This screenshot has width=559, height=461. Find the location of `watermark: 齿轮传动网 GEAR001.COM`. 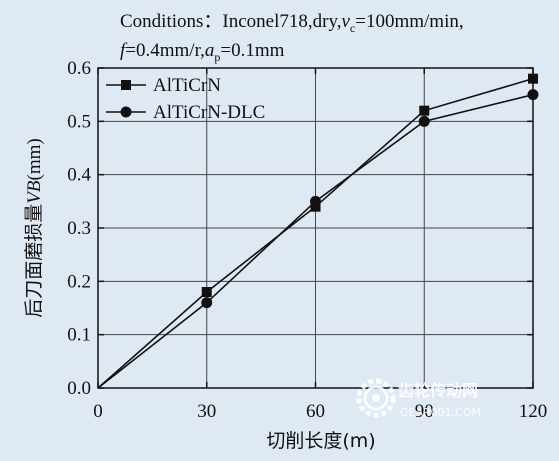

watermark: 齿轮传动网 GEAR001.COM is located at coordinates (418, 398).